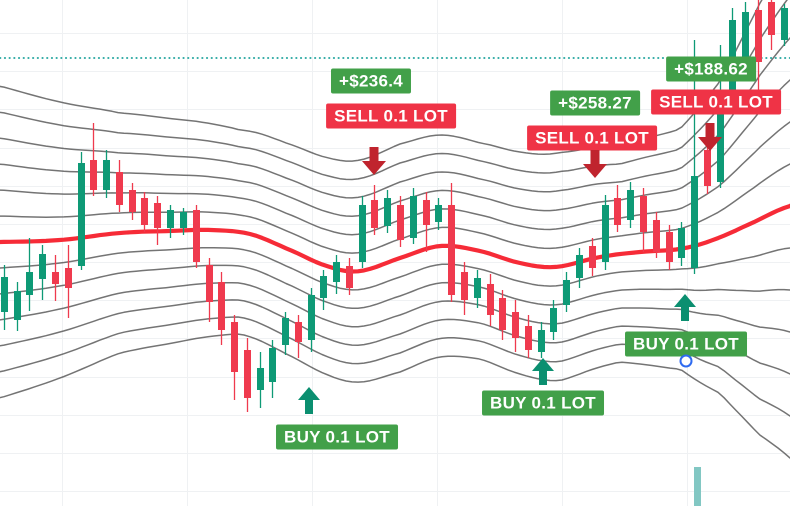 The height and width of the screenshot is (506, 790). I want to click on profit-badge: +$236.4, so click(371, 81).